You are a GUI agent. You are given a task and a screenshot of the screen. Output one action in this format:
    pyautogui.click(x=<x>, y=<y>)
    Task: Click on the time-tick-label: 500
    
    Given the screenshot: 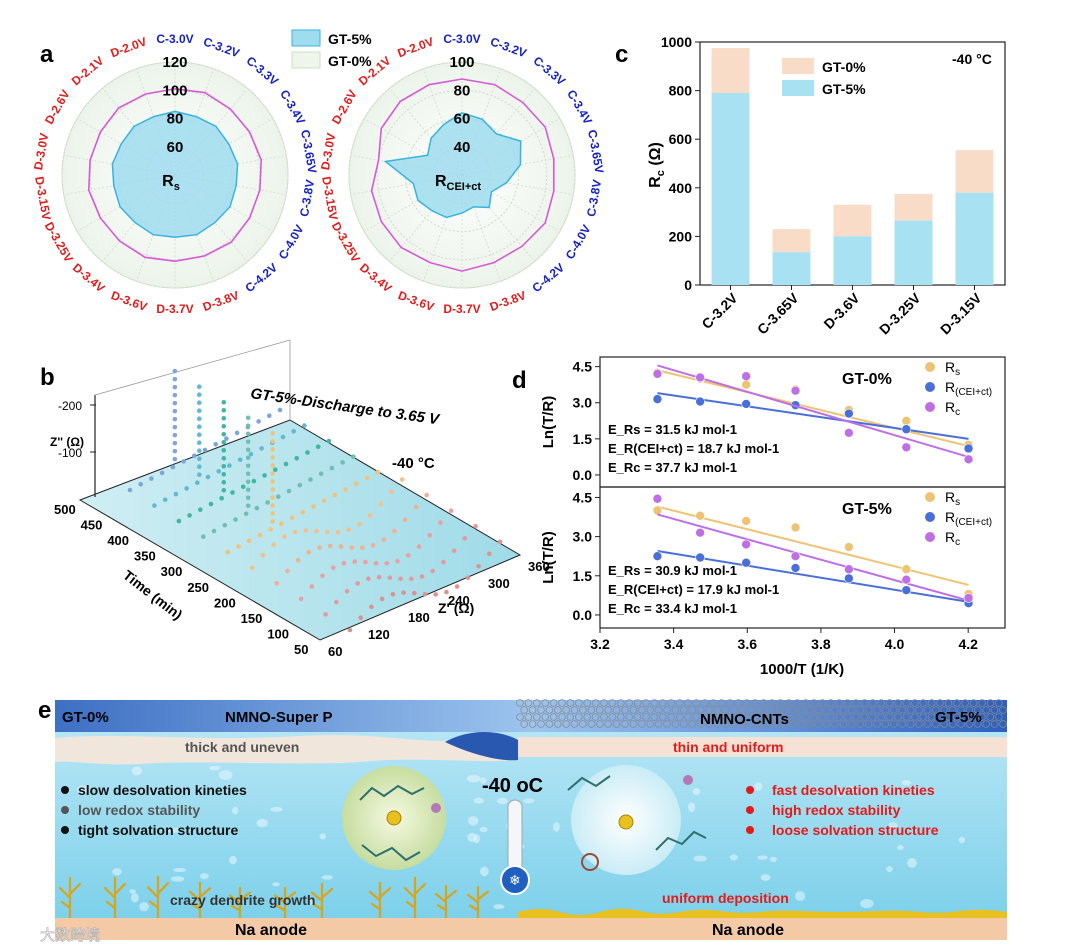 What is the action you would take?
    pyautogui.click(x=65, y=509)
    